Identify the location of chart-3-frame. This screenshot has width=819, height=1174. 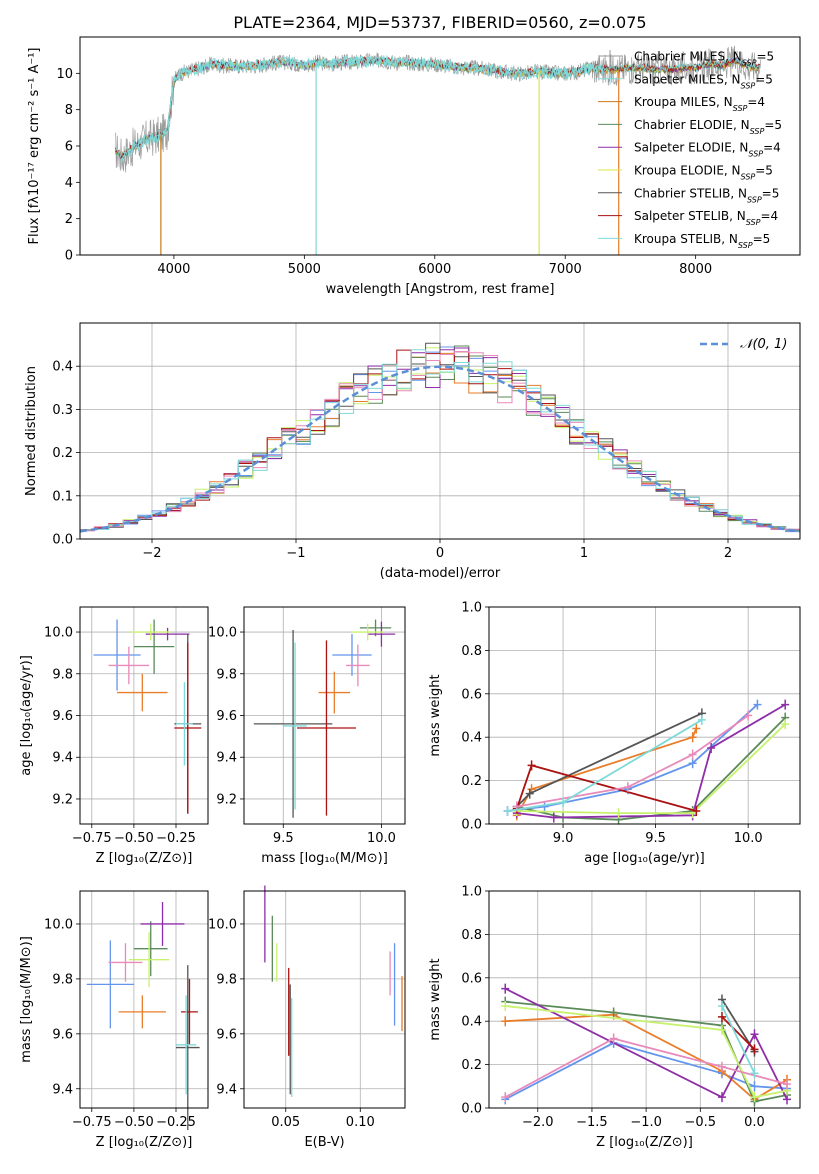
(324, 715).